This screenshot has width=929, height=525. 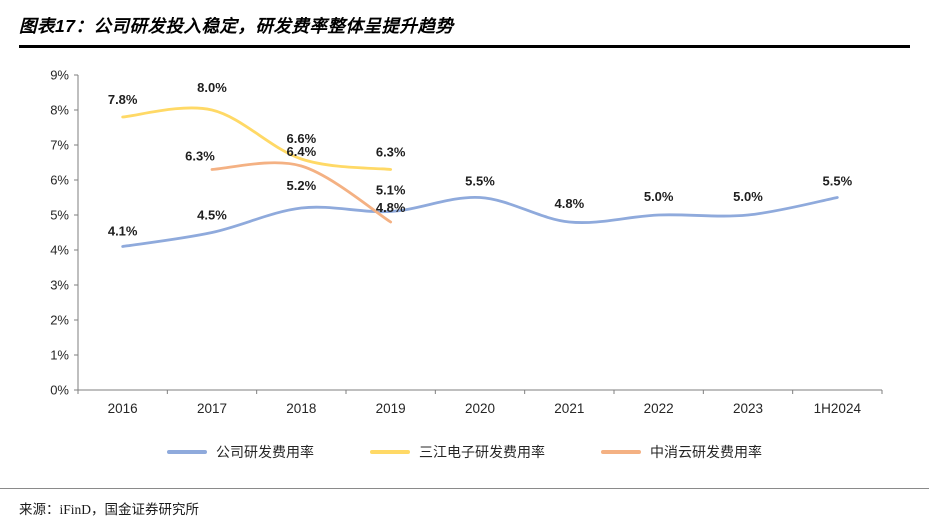 I want to click on y-axis-label: 0%, so click(x=59, y=390).